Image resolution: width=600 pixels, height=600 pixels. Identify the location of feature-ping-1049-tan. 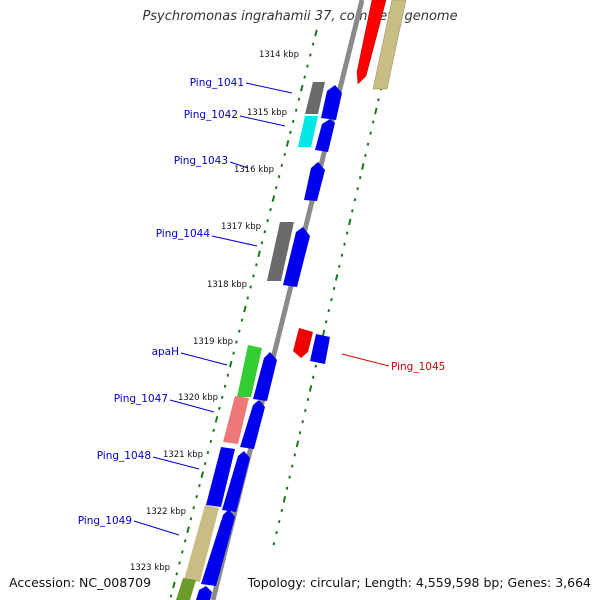
(201, 543).